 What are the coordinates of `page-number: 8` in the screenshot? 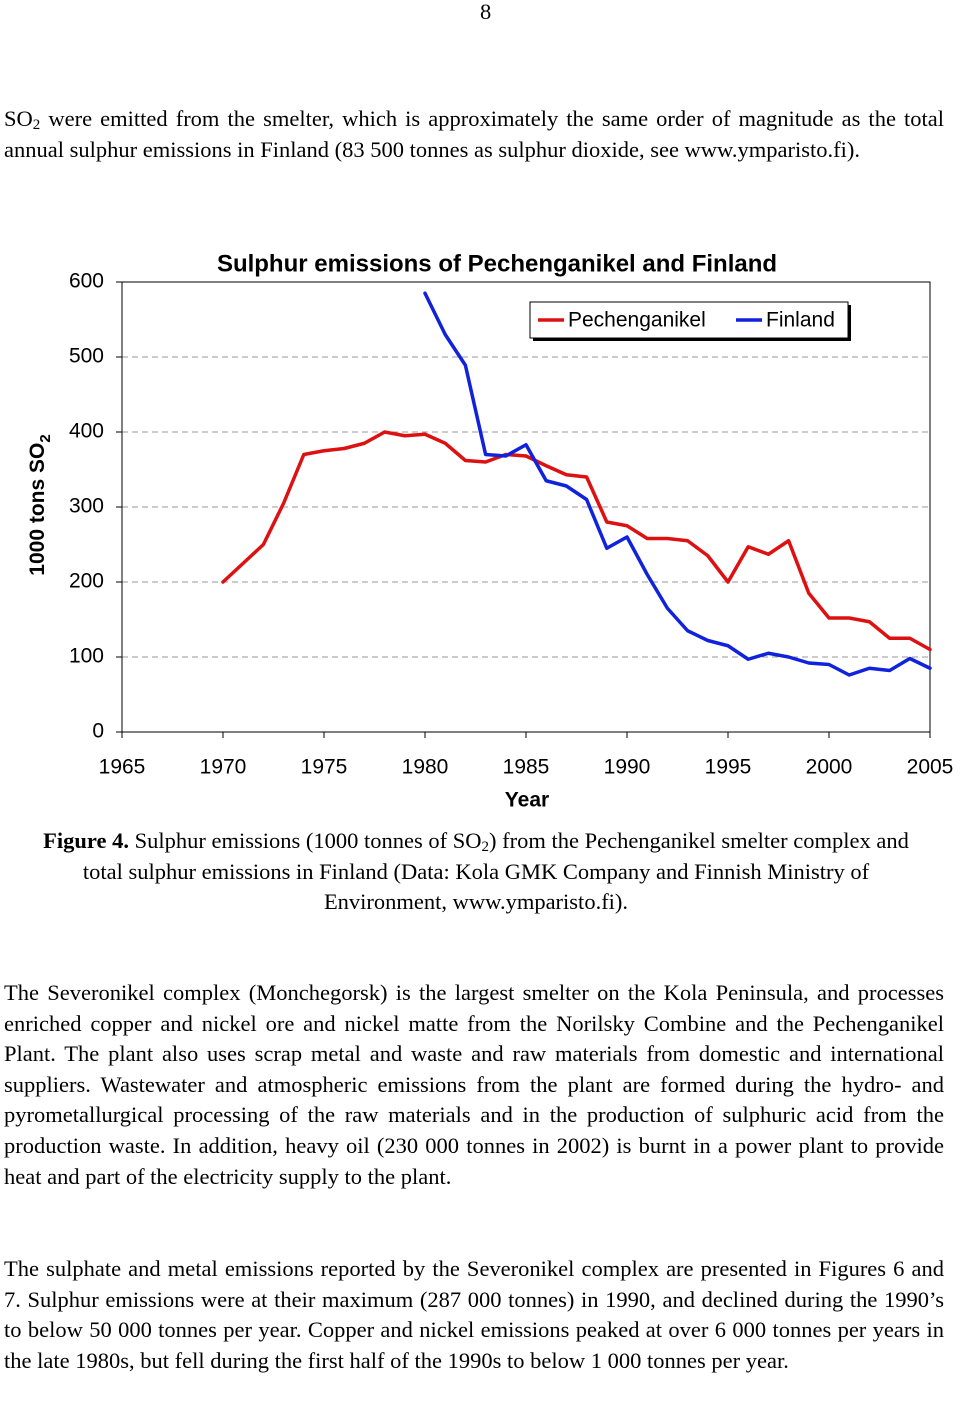 It's located at (486, 12).